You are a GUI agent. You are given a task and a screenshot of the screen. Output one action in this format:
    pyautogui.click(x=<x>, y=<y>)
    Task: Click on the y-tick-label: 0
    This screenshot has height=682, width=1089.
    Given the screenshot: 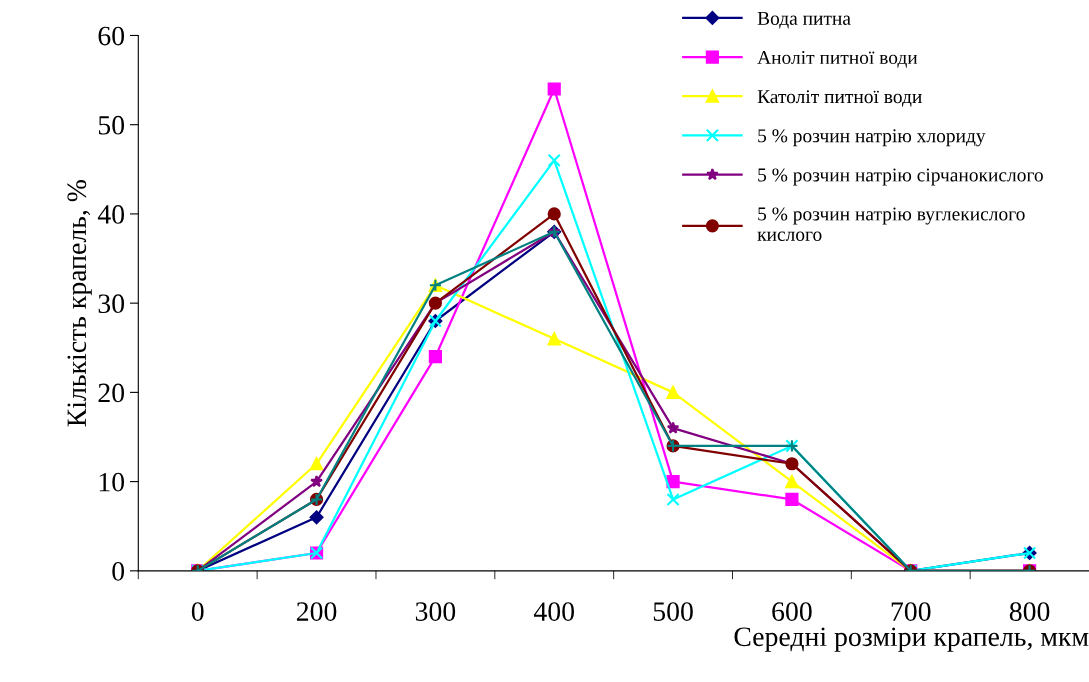 What is the action you would take?
    pyautogui.click(x=118, y=571)
    